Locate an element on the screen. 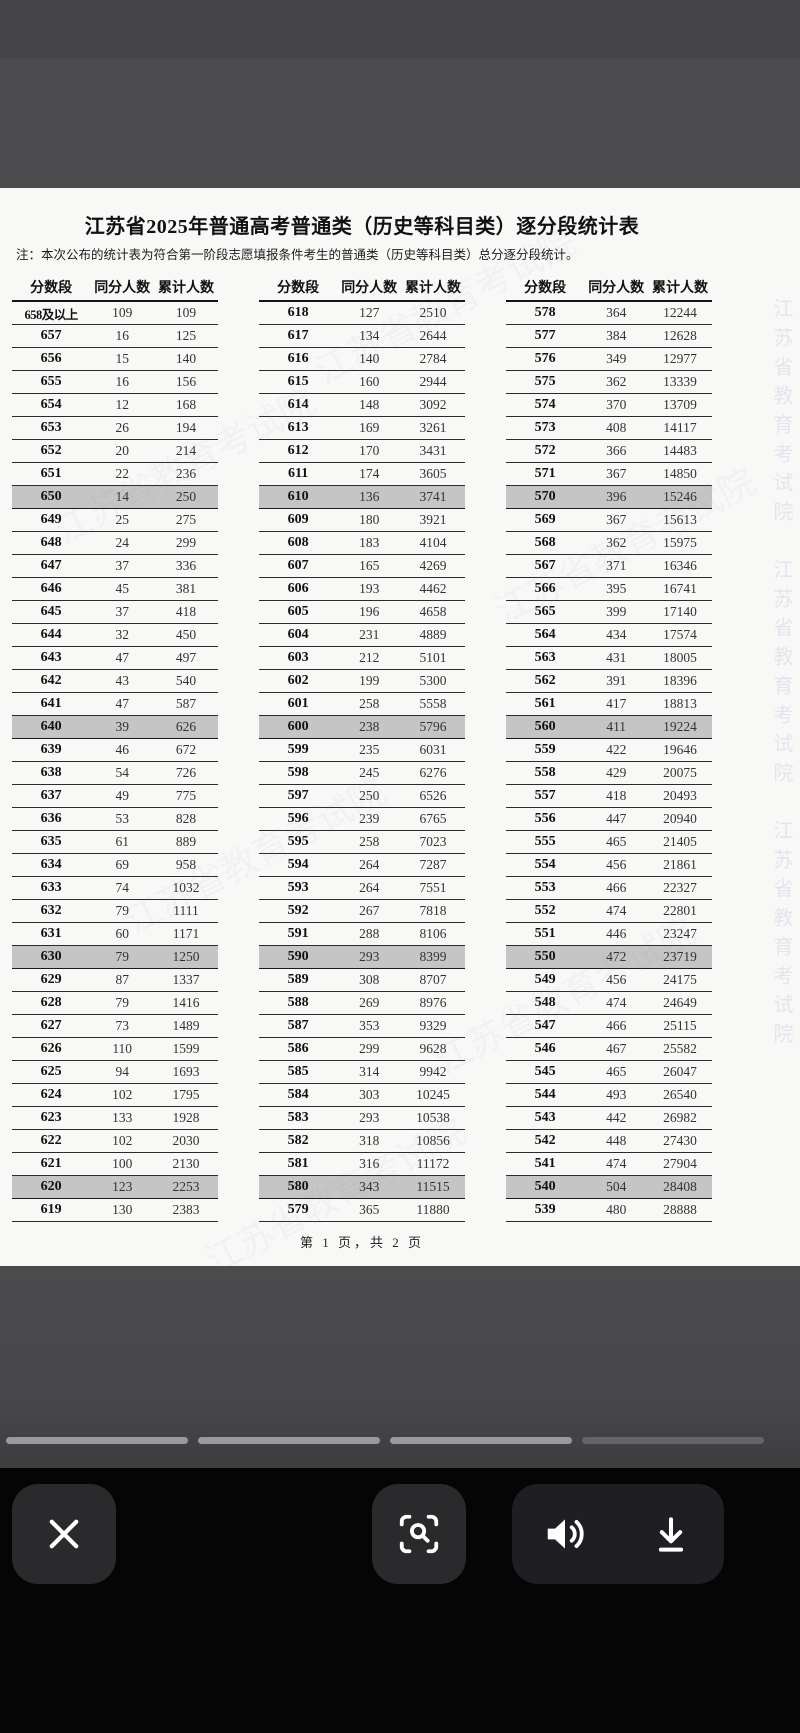 Image resolution: width=800 pixels, height=1733 pixels. cumulative-count-cell: 17574 is located at coordinates (680, 634).